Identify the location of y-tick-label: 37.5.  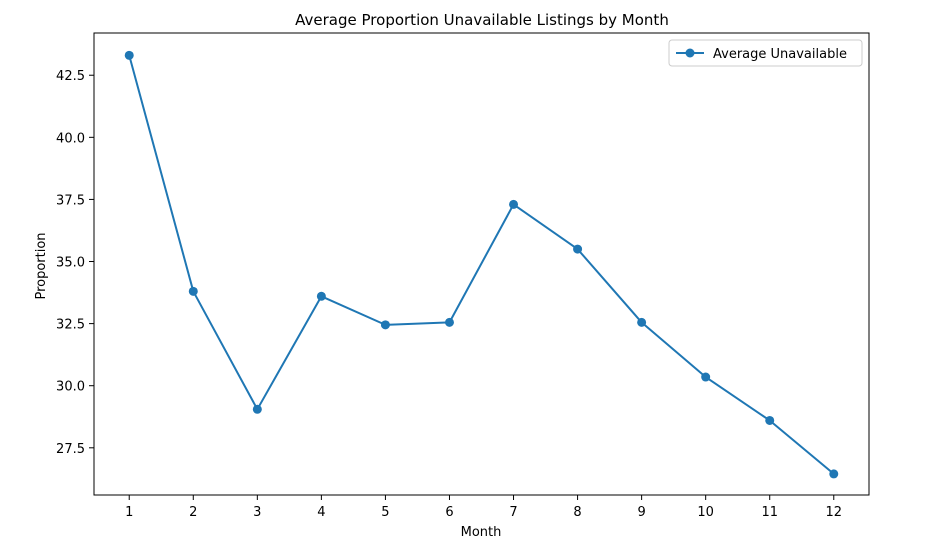
(70, 200).